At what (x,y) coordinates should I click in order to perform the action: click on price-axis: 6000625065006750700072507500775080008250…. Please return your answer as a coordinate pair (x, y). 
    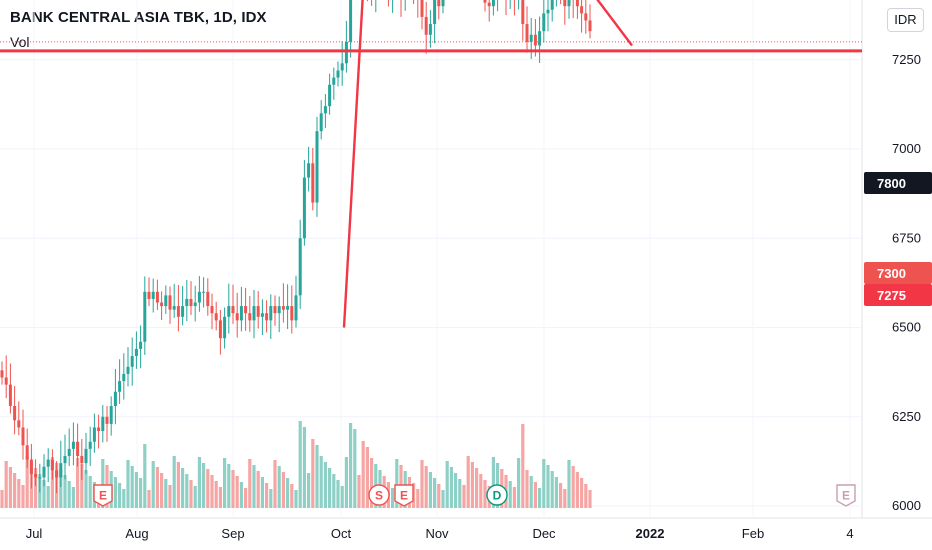
    Looking at the image, I should click on (906, 256).